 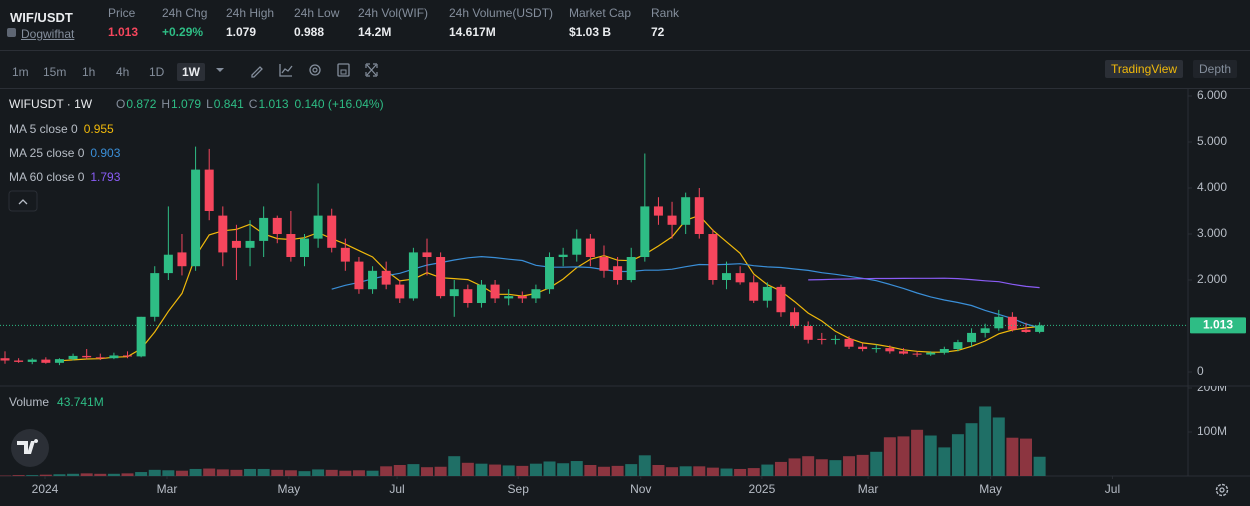 I want to click on pair: WIF/USDT, so click(x=41, y=17).